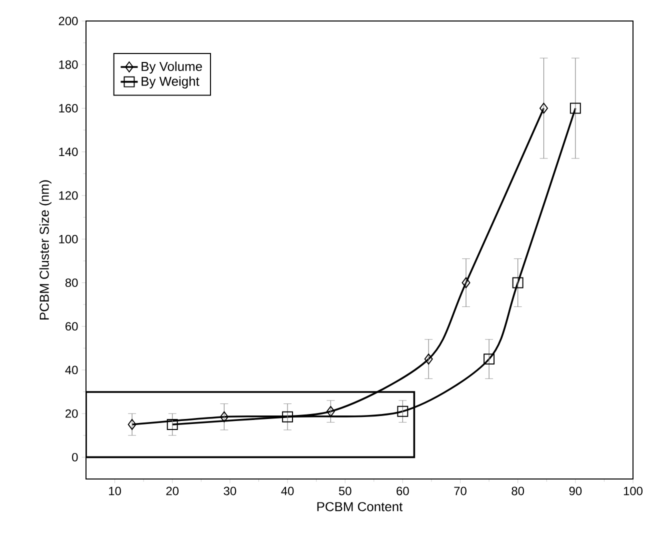  I want to click on y-tick-label: 60, so click(72, 326).